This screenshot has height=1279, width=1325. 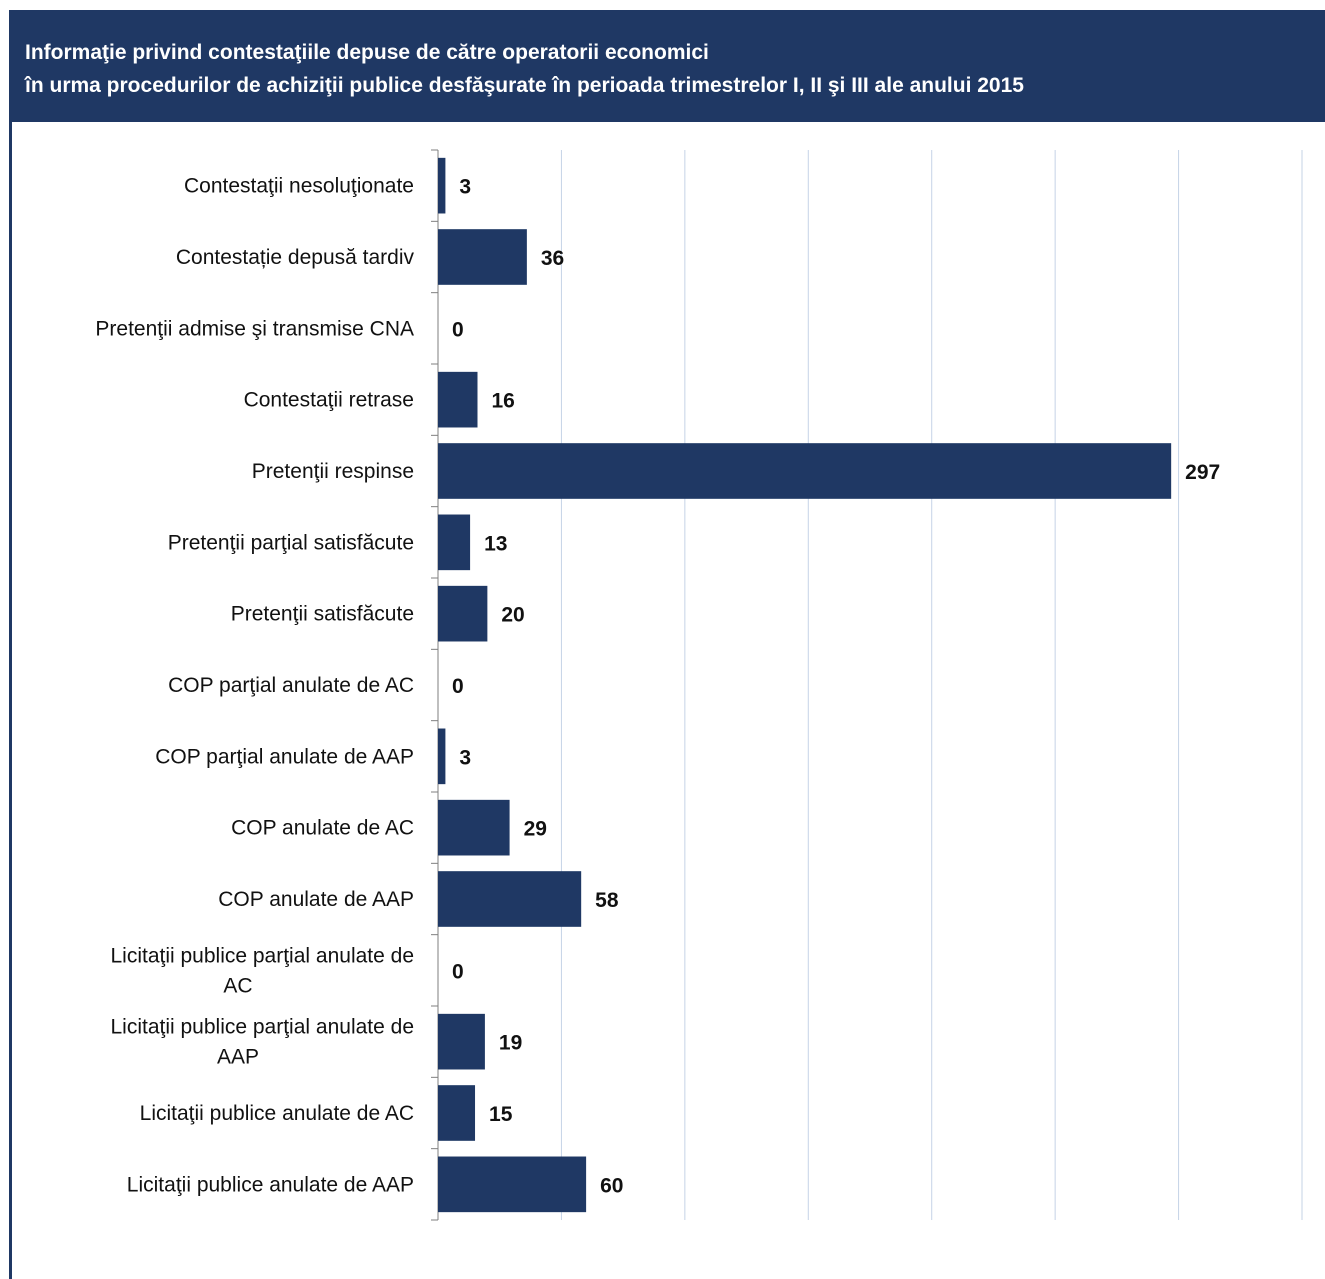 I want to click on category-label: Pretenţii admise şi transmise CNA, so click(x=254, y=328).